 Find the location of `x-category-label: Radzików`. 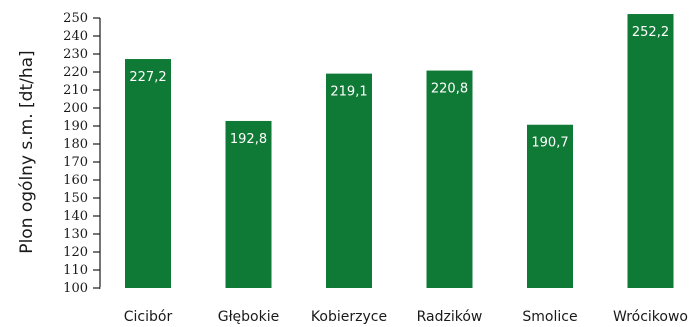

x-category-label: Radzików is located at coordinates (450, 317).